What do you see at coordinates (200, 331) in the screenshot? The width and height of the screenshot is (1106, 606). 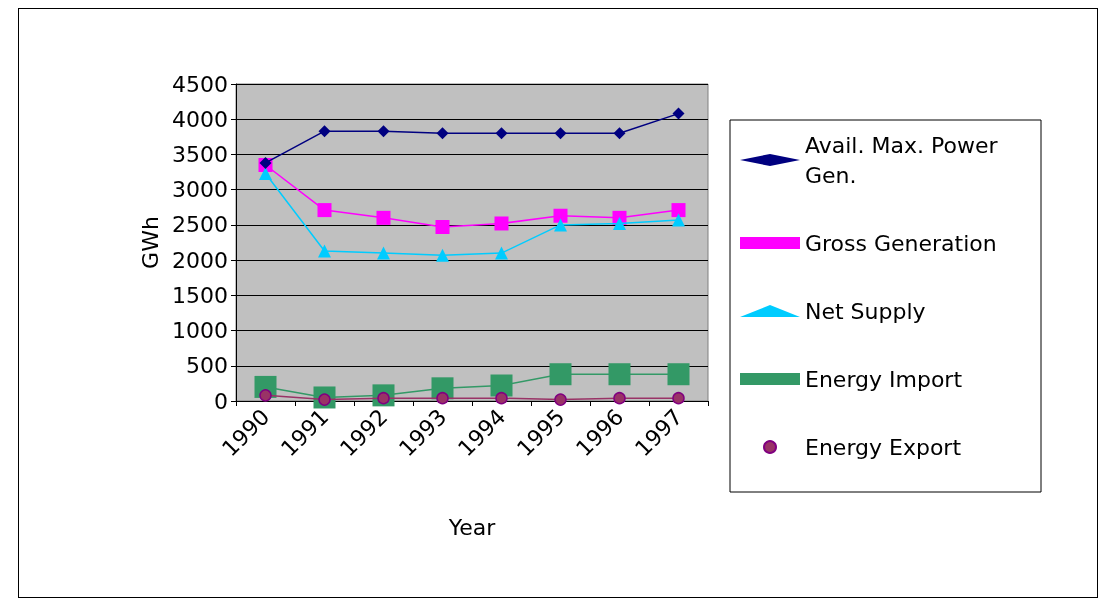 I see `y-tick-label: 1000` at bounding box center [200, 331].